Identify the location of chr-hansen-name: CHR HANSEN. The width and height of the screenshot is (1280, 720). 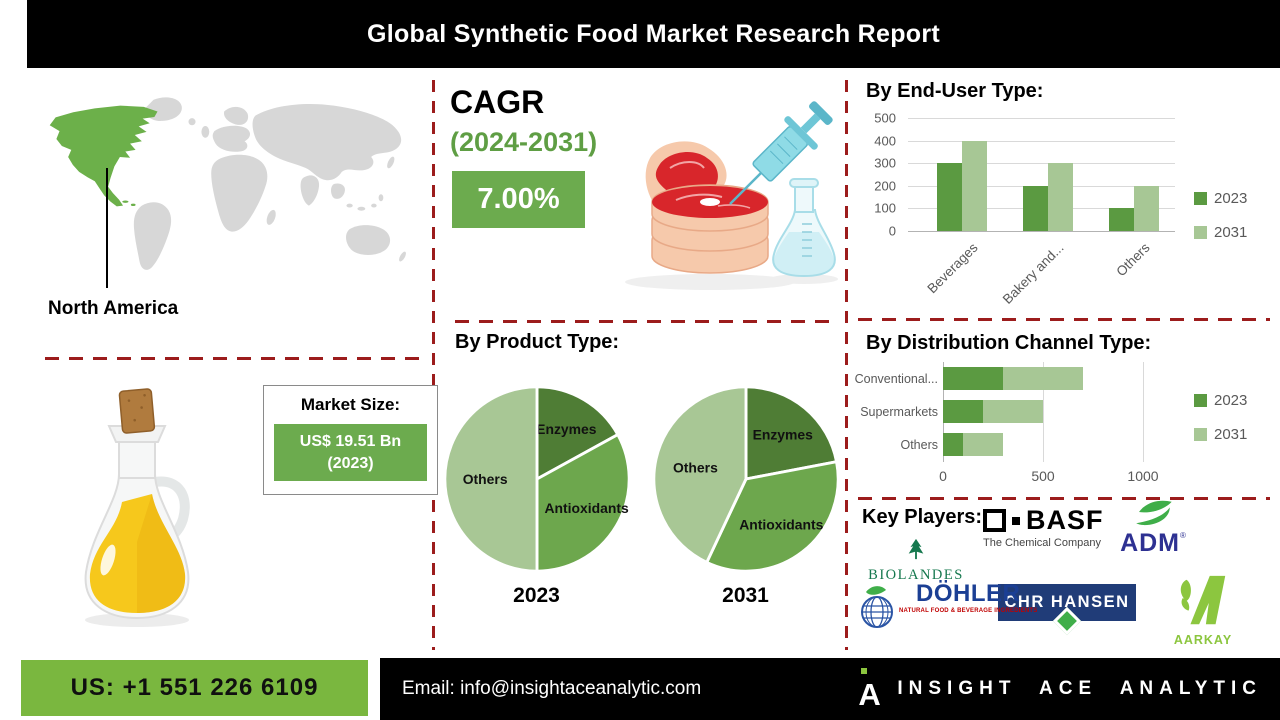
(1067, 602).